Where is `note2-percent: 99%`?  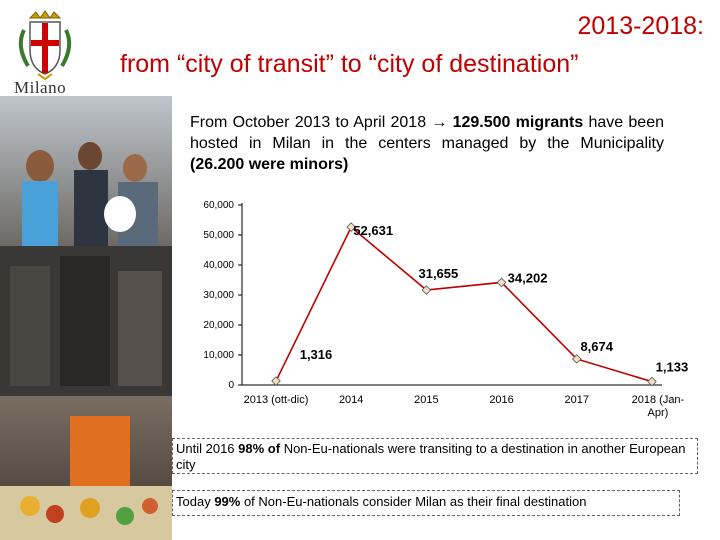 note2-percent: 99% is located at coordinates (227, 501).